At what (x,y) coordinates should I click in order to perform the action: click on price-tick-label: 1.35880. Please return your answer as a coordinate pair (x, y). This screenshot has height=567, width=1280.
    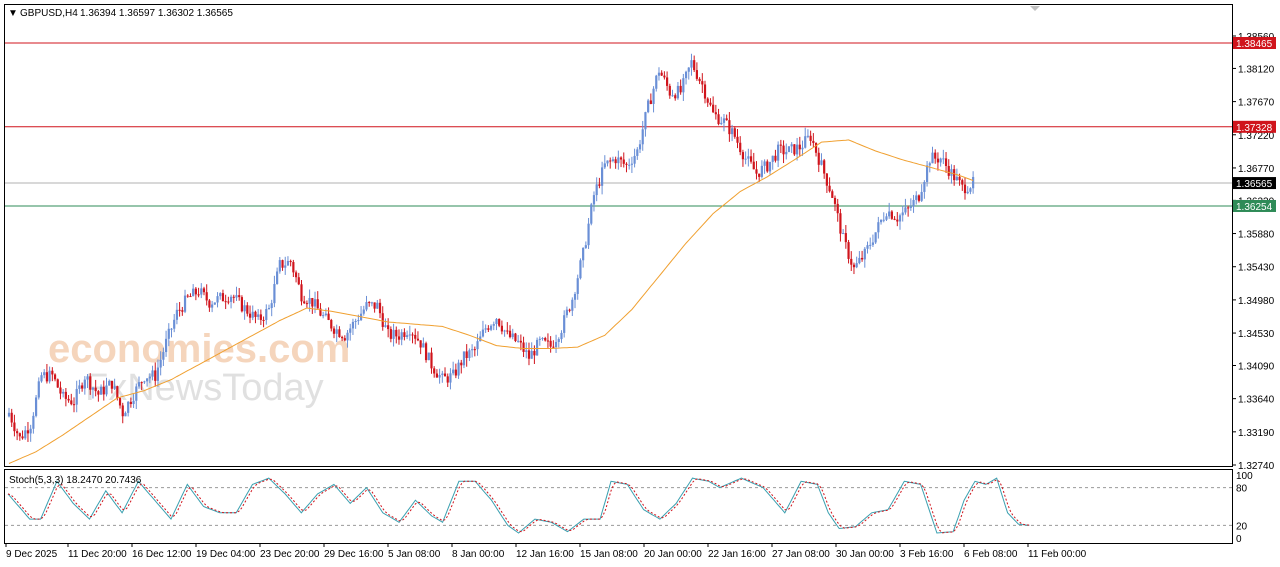
    Looking at the image, I should click on (1256, 235).